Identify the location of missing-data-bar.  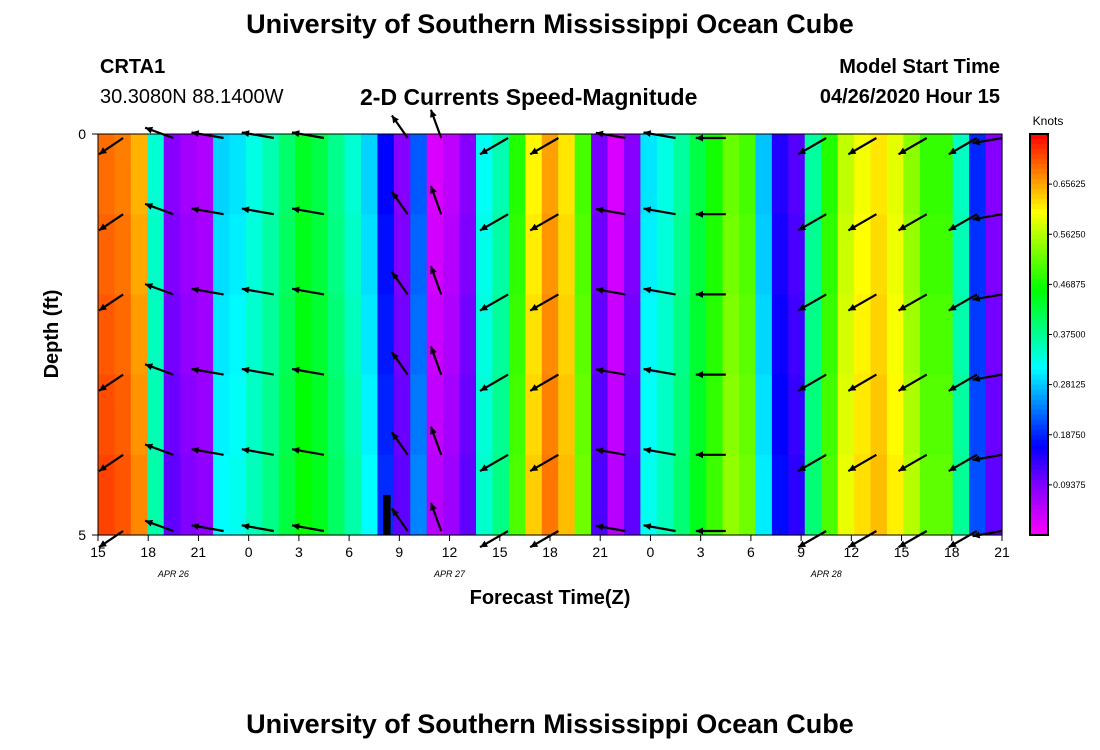
(387, 514).